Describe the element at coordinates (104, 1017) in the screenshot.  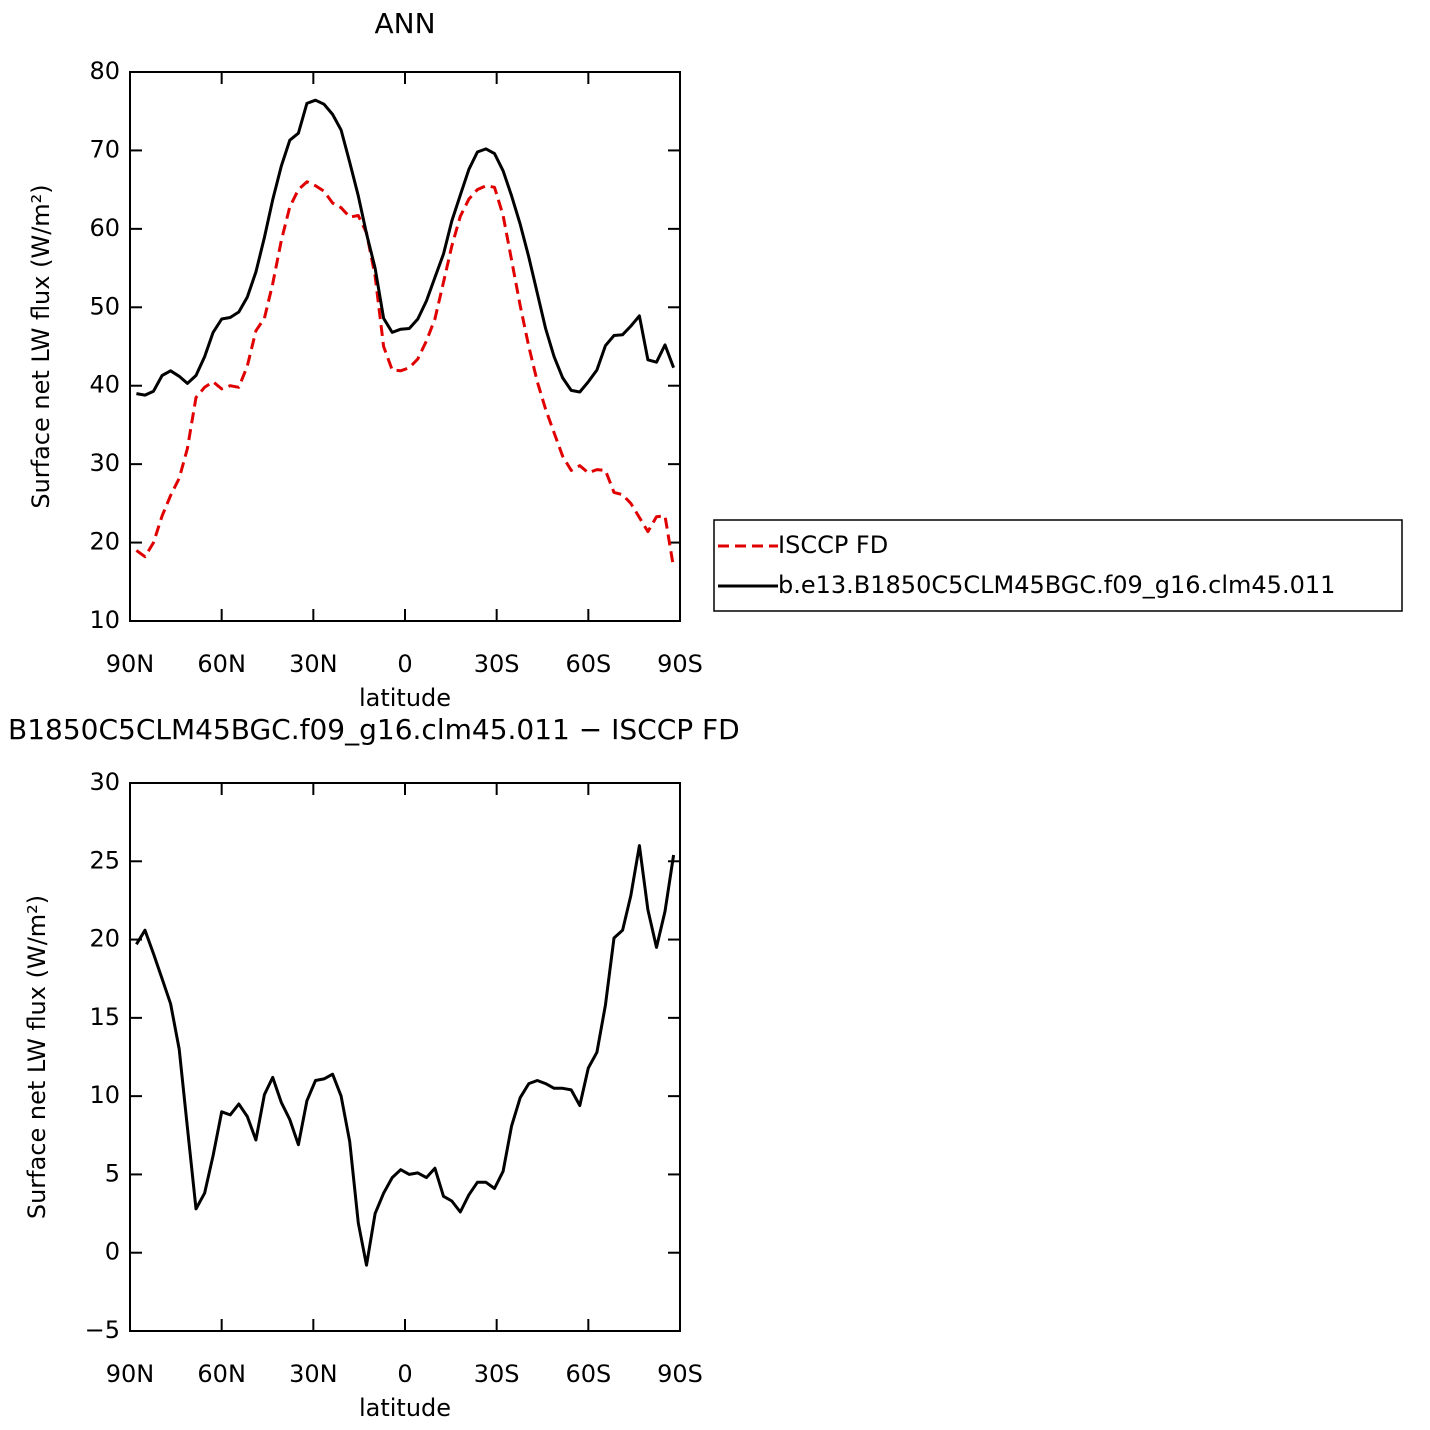
I see `y-tick-label: 15` at that location.